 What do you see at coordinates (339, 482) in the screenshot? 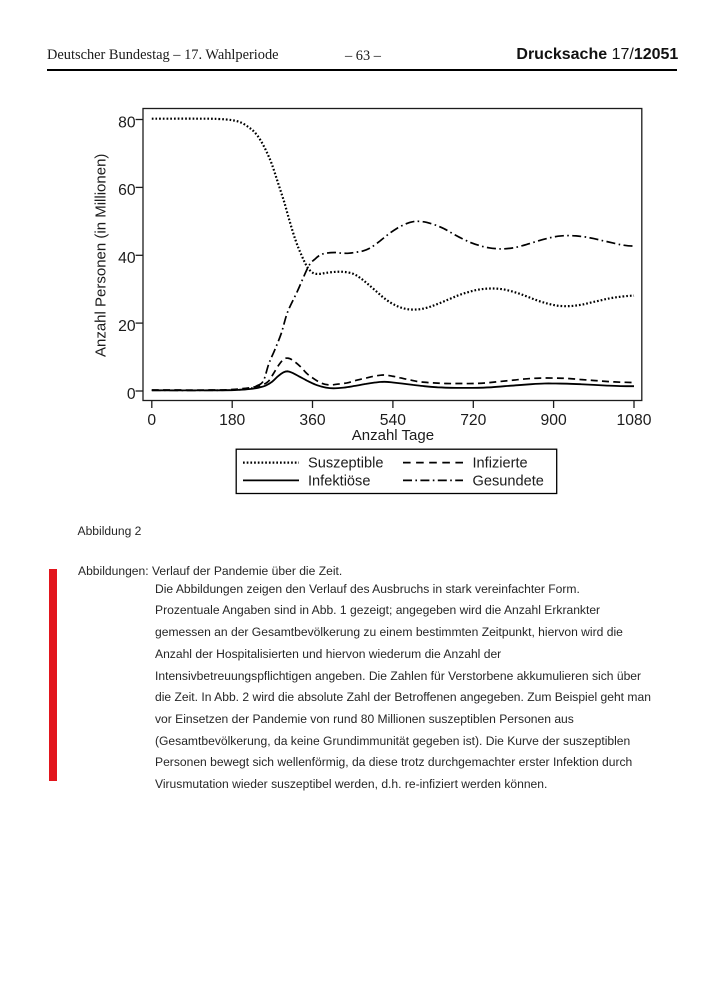
I see `svg-text: Infektiöse` at bounding box center [339, 482].